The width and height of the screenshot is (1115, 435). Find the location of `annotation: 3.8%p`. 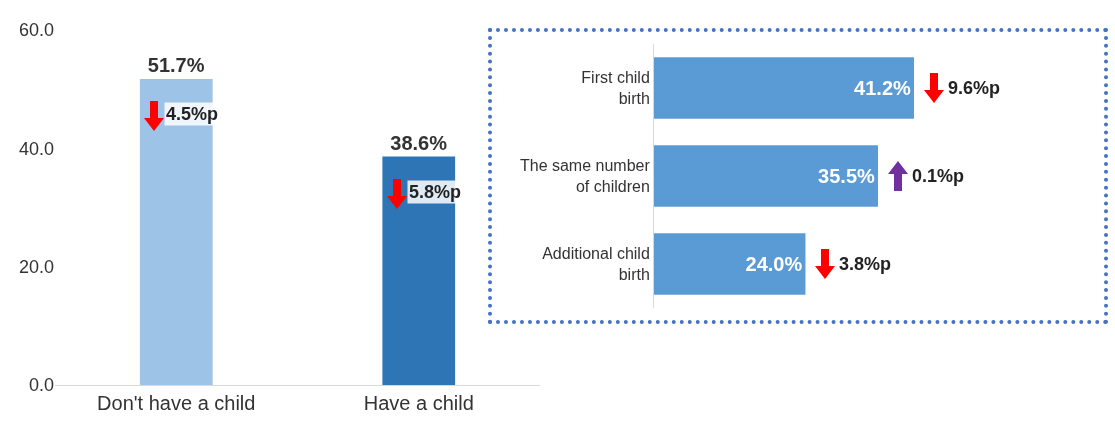

annotation: 3.8%p is located at coordinates (865, 264).